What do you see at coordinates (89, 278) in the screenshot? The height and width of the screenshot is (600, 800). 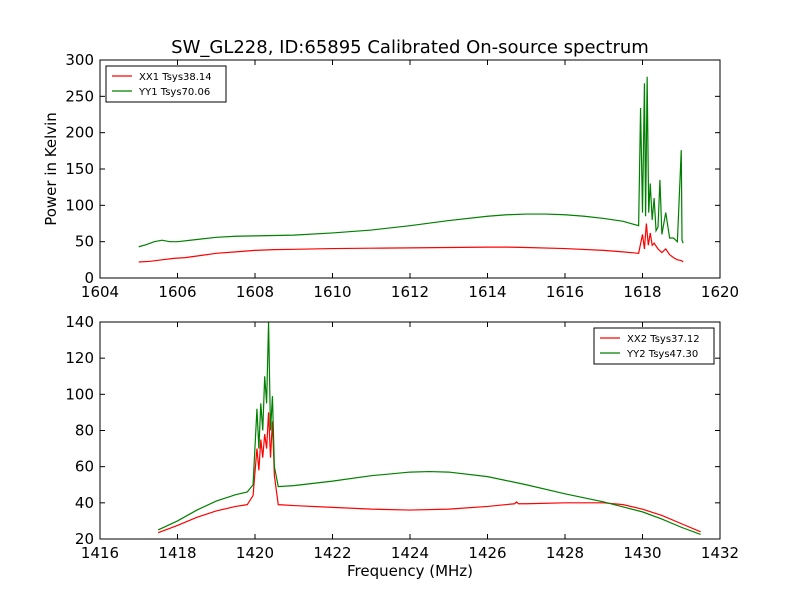 I see `y-tick-label: 0` at bounding box center [89, 278].